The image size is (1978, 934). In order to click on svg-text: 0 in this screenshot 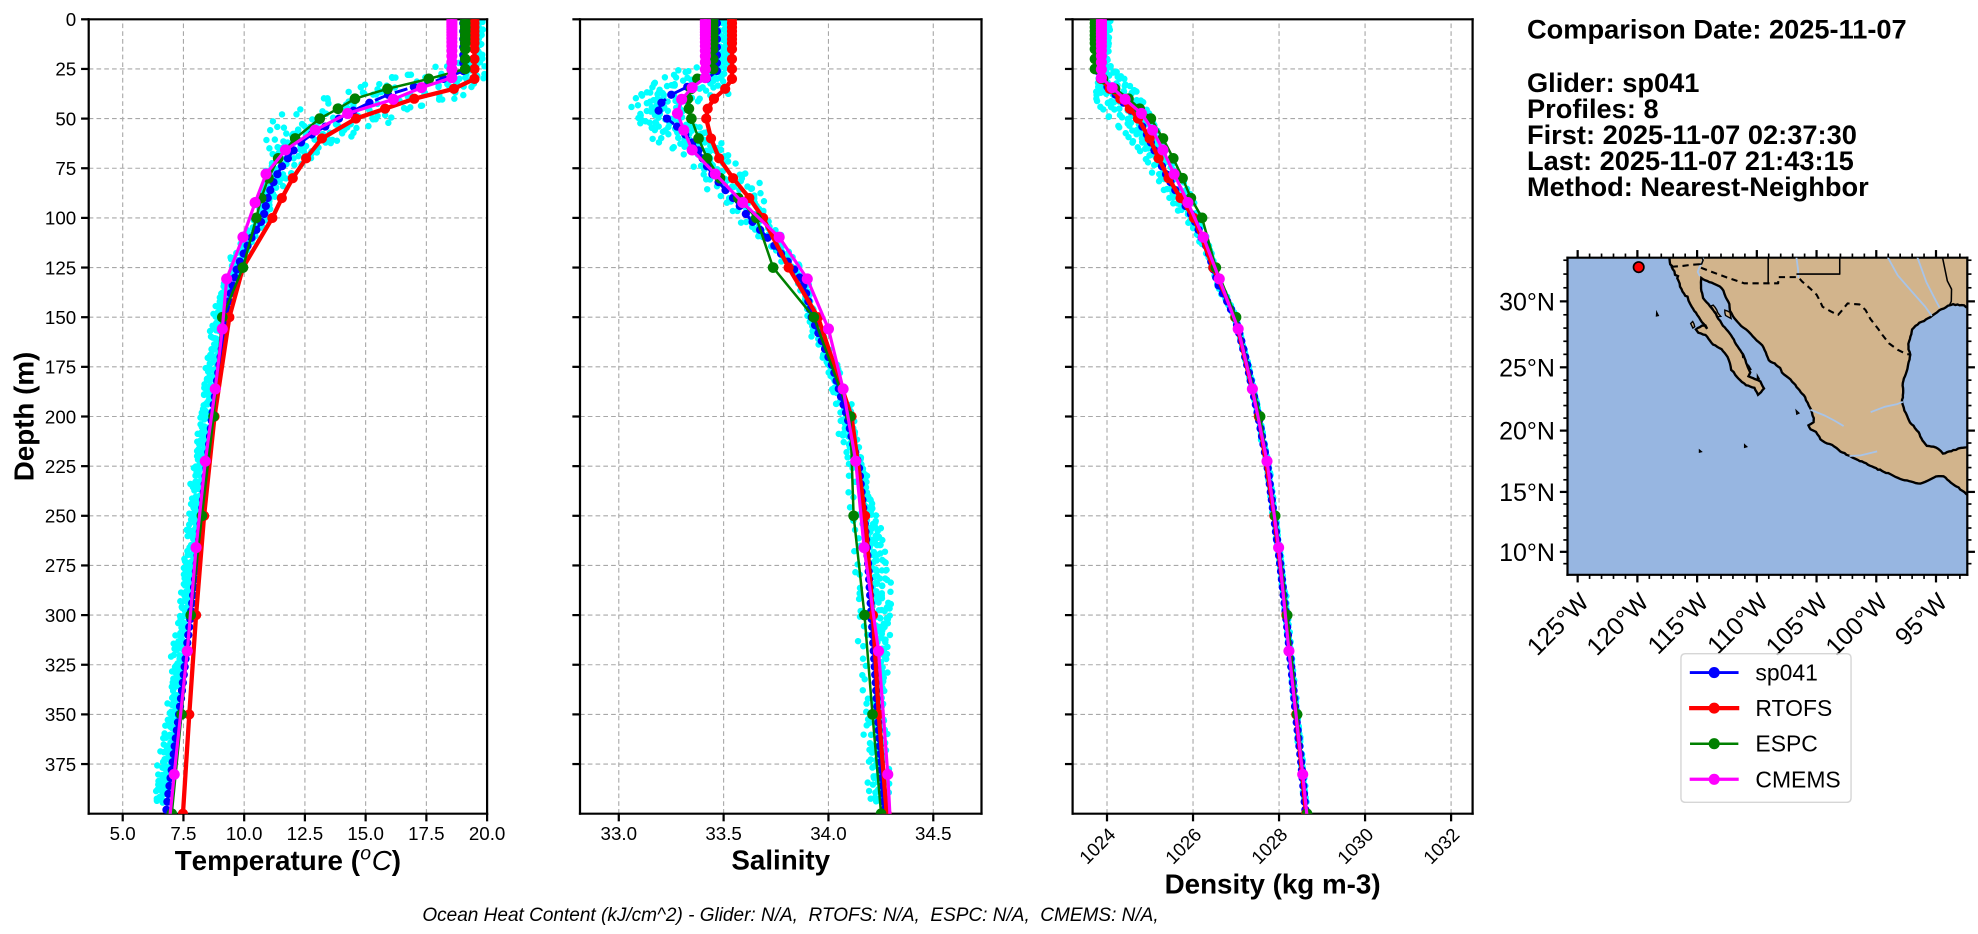, I will do `click(71, 19)`.